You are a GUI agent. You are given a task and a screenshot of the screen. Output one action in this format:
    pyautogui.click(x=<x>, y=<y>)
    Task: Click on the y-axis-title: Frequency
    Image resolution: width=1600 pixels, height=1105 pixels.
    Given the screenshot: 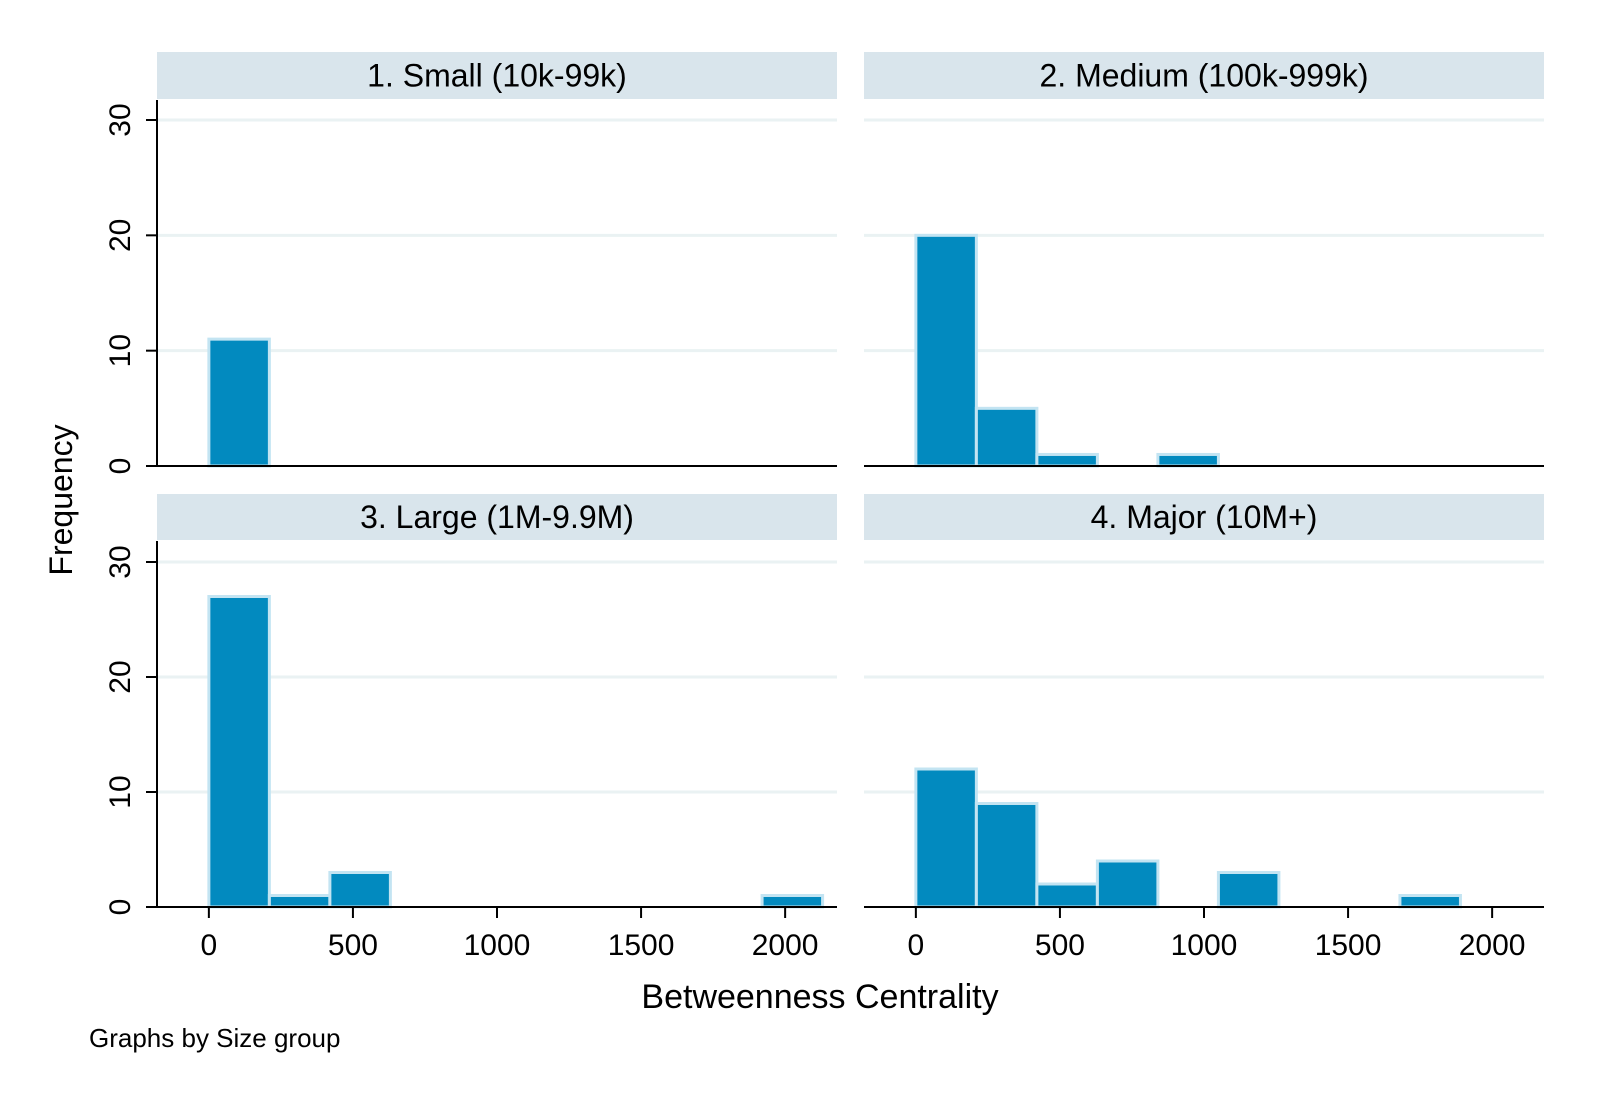 What is the action you would take?
    pyautogui.click(x=61, y=499)
    